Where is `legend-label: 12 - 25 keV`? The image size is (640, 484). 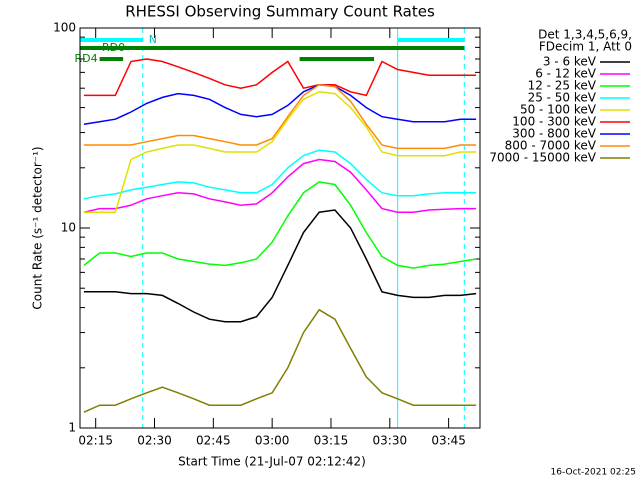
legend-label: 12 - 25 keV is located at coordinates (562, 86).